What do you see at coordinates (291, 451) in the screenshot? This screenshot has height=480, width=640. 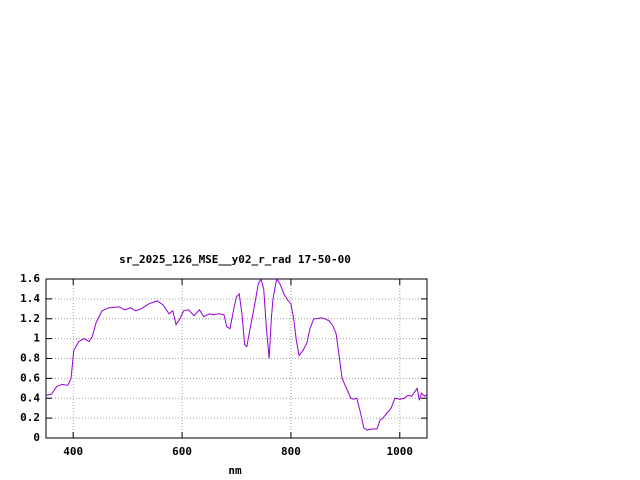 I see `x-tick-label: 800` at bounding box center [291, 451].